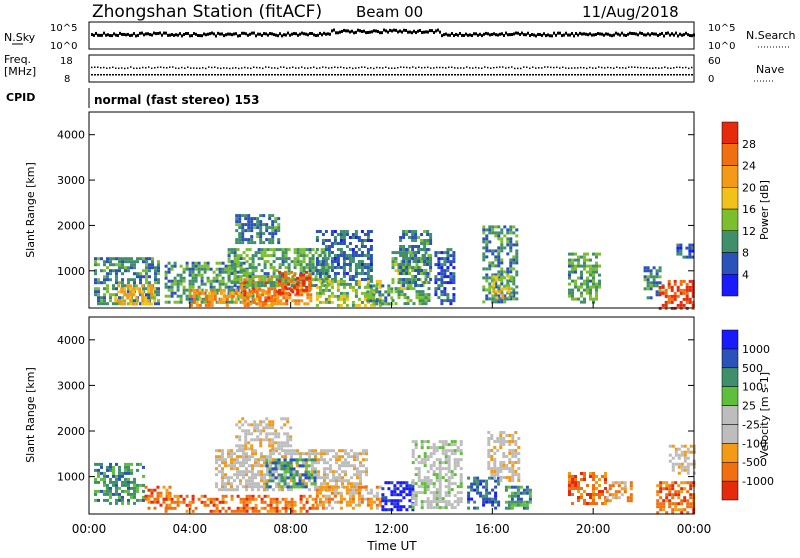 This screenshot has height=558, width=800. Describe the element at coordinates (290, 529) in the screenshot. I see `x-tick-label: 08:00` at that location.